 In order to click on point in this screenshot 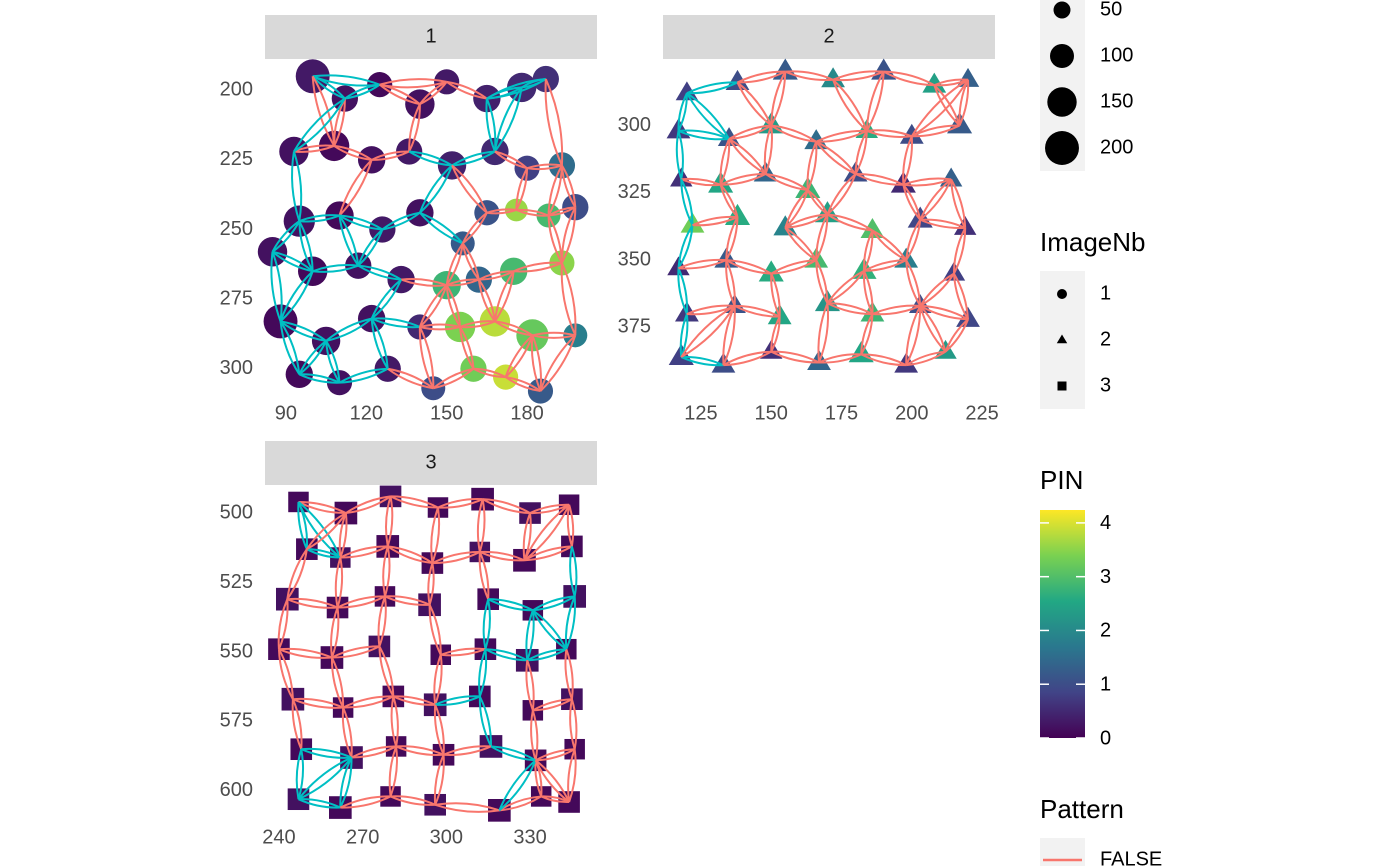, I will do `click(934, 82)`.